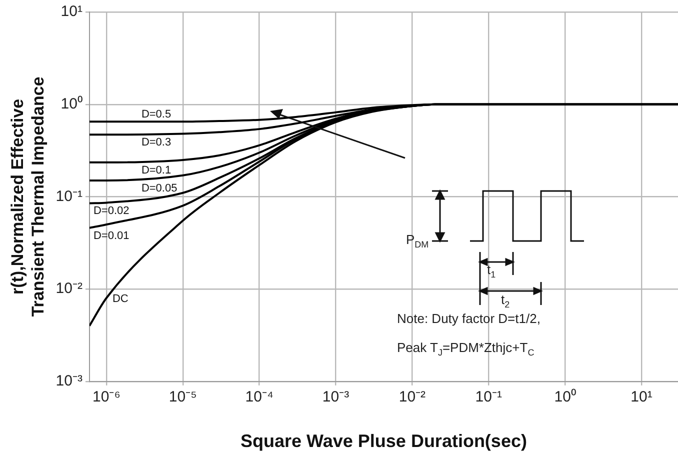 This screenshot has width=678, height=467. Describe the element at coordinates (111, 236) in the screenshot. I see `series-label: D=0.01` at that location.